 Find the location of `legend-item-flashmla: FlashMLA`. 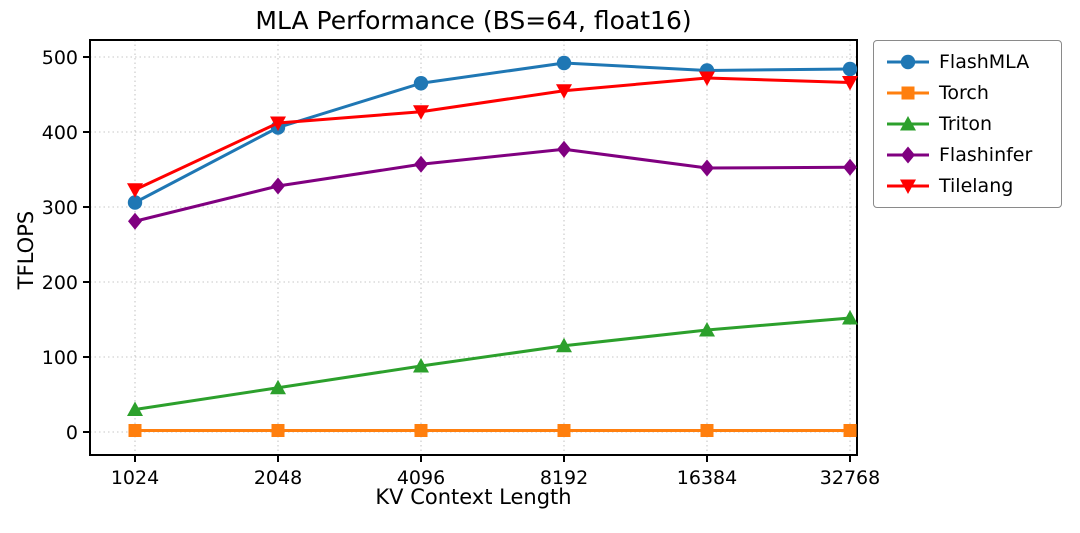

legend-item-flashmla: FlashMLA is located at coordinates (967, 62).